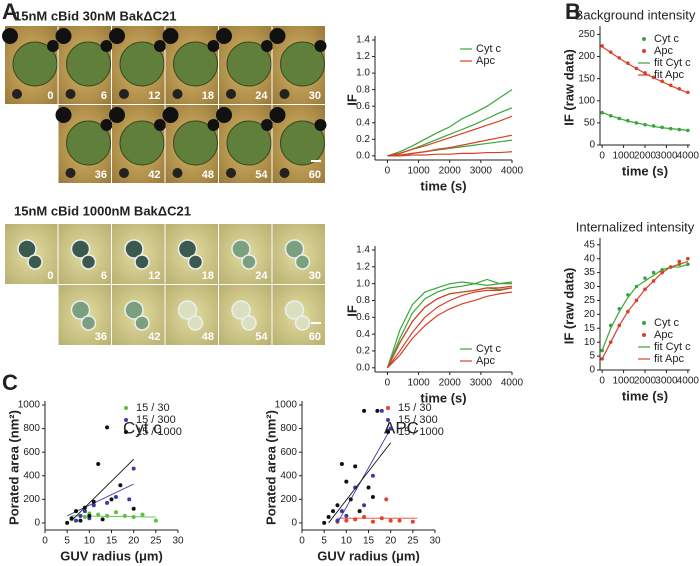 This screenshot has width=700, height=566. I want to click on x-tick-label: 20, so click(134, 541).